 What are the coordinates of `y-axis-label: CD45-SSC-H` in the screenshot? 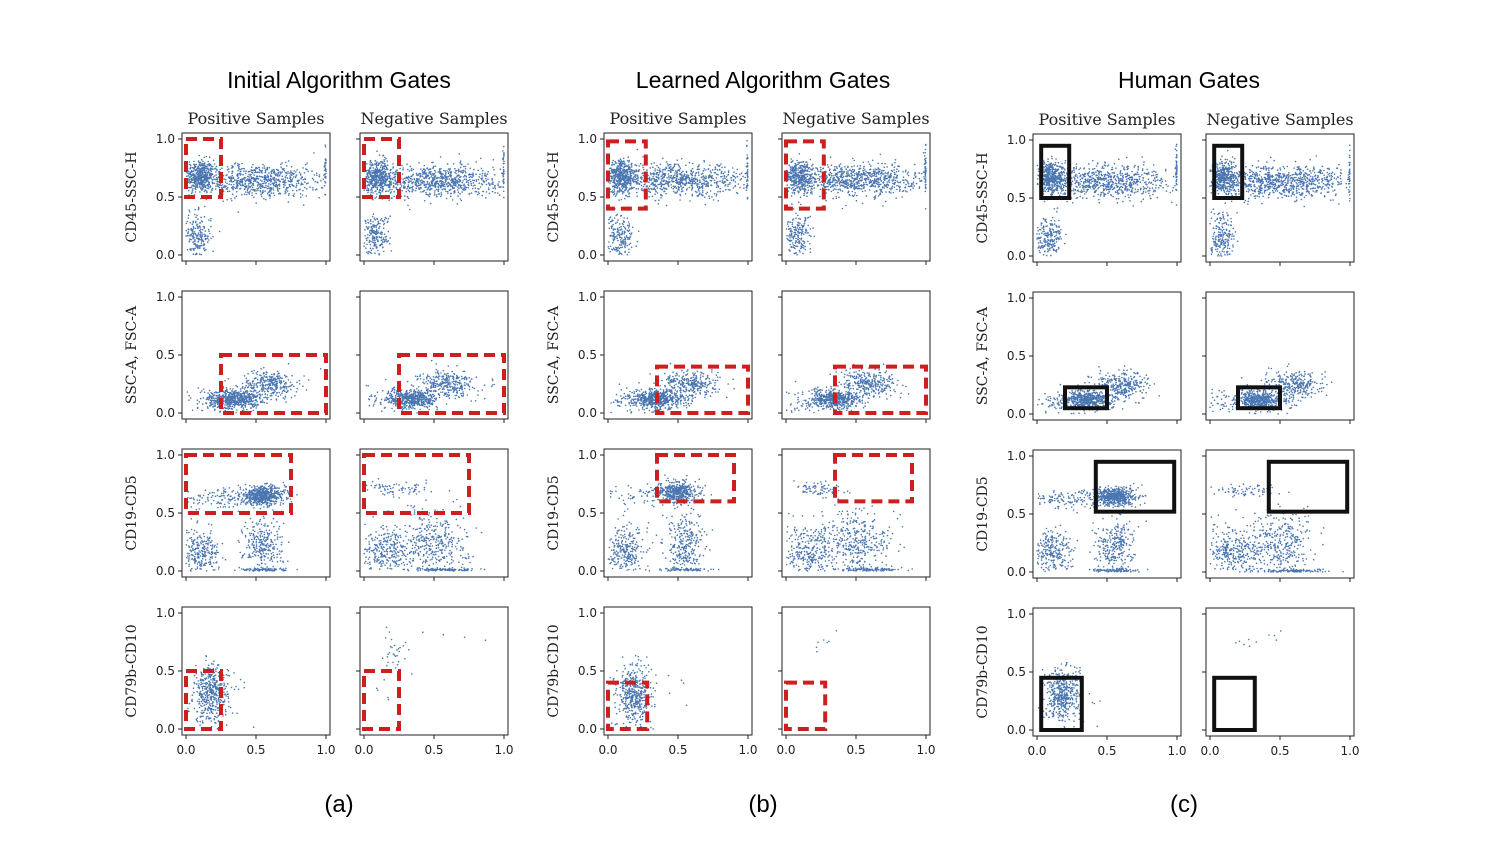 It's located at (132, 196).